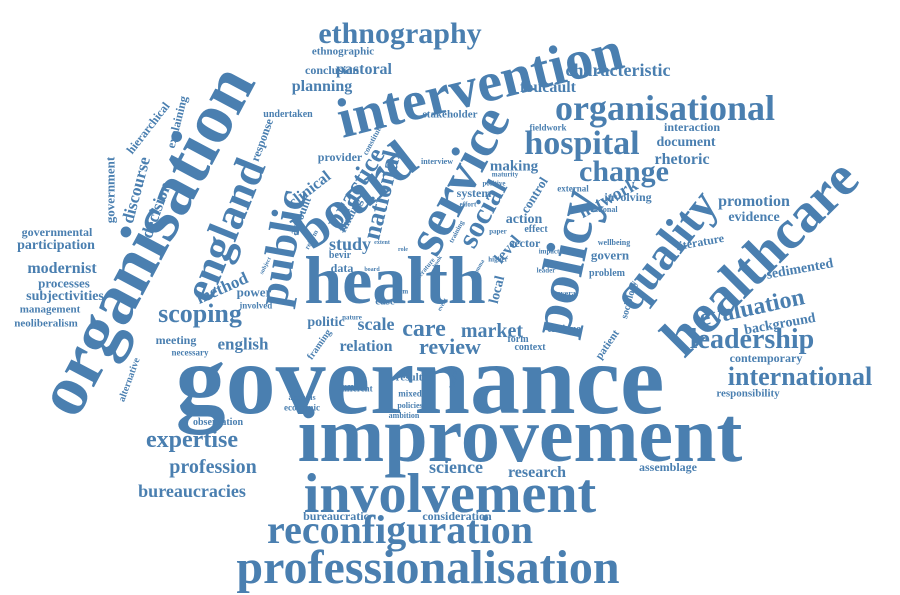  Describe the element at coordinates (57, 232) in the screenshot. I see `word: governmental` at that location.